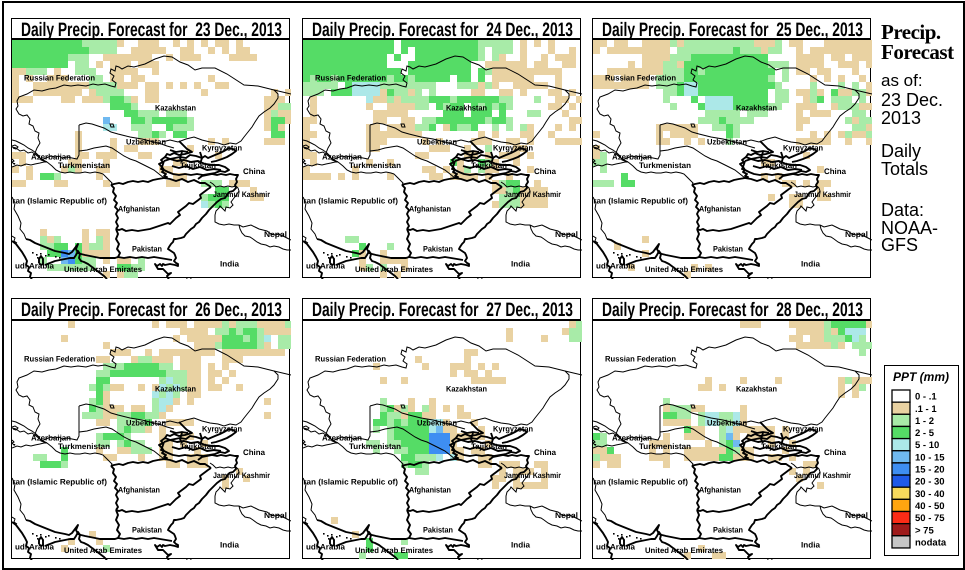 The image size is (965, 570). I want to click on svg-text: 15 - 20, so click(930, 470).